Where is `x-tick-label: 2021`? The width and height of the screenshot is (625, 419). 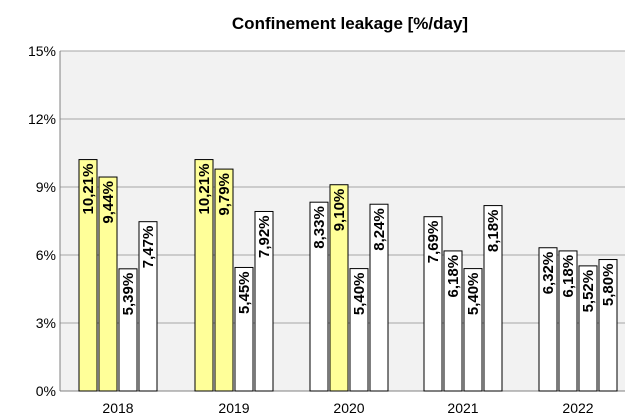 x-tick-label: 2021 is located at coordinates (462, 408).